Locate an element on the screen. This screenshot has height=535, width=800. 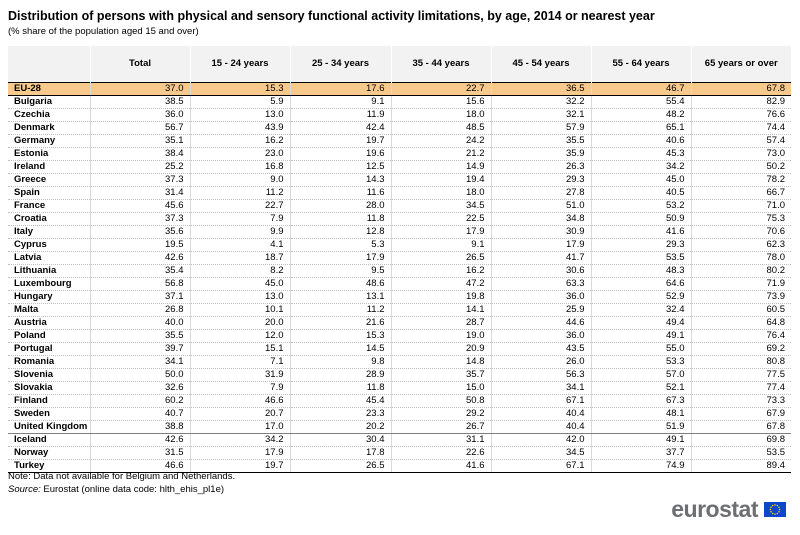
row-country: Lithuania is located at coordinates (49, 271).